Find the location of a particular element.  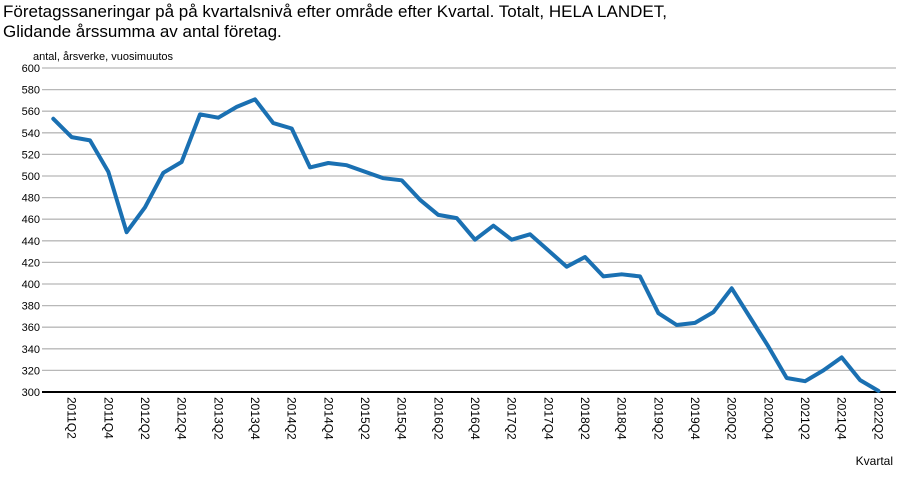

y-tick-label: 500 is located at coordinates (31, 177).